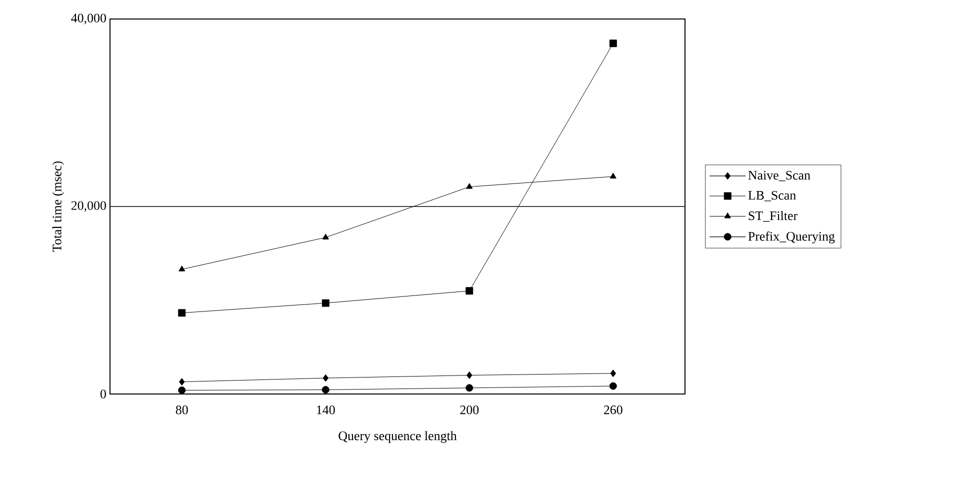  What do you see at coordinates (613, 410) in the screenshot?
I see `x-tick-label: 260` at bounding box center [613, 410].